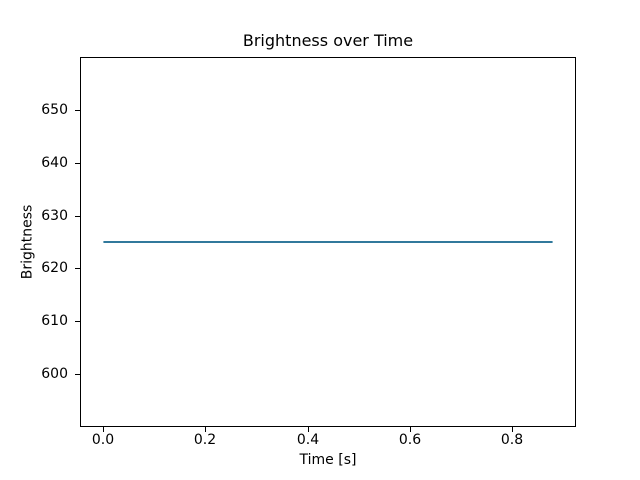 Image resolution: width=640 pixels, height=480 pixels. What do you see at coordinates (54, 110) in the screenshot?
I see `y-tick-label: 650` at bounding box center [54, 110].